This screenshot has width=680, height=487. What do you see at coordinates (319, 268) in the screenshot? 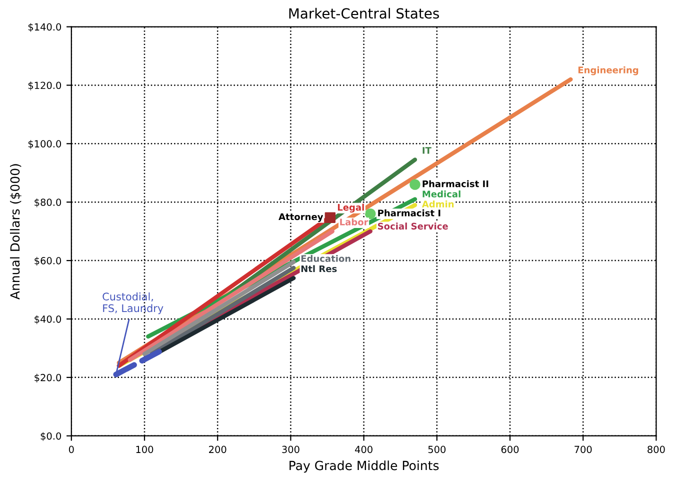
I see `series-label: Ntl Res` at bounding box center [319, 268].